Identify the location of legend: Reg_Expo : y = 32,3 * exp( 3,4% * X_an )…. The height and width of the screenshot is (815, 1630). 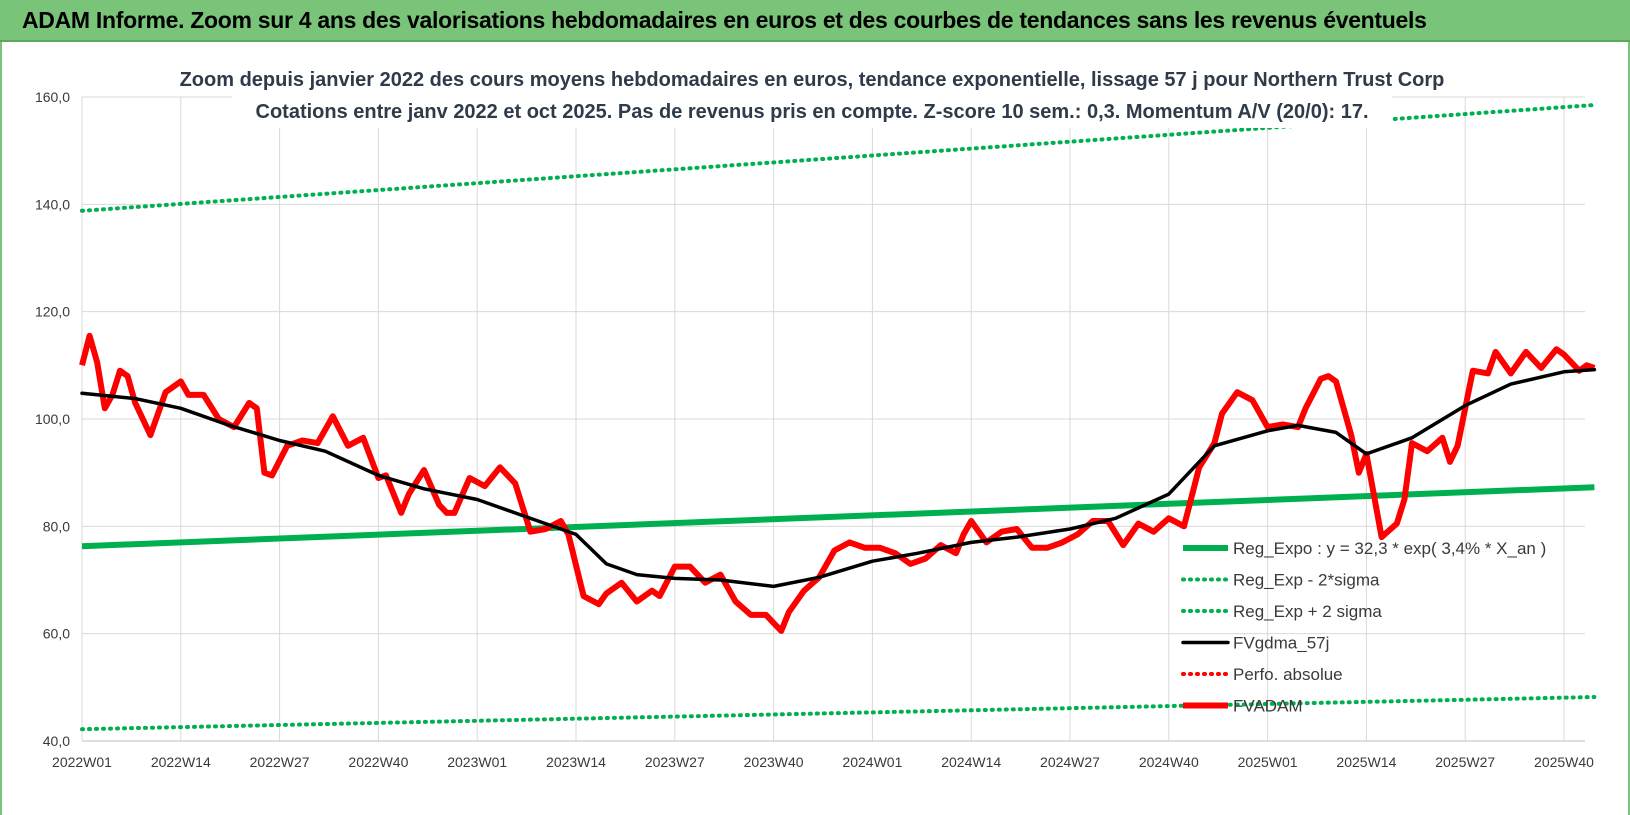
(1363, 627).